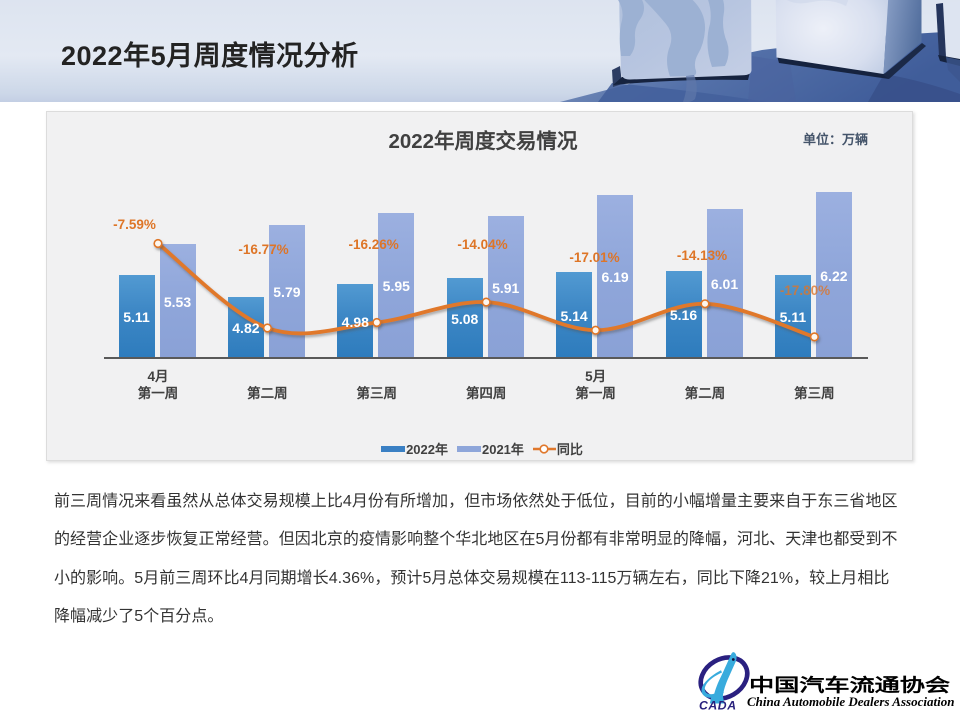 Image resolution: width=960 pixels, height=722 pixels. Describe the element at coordinates (718, 706) in the screenshot. I see `svg-text: CADA` at that location.